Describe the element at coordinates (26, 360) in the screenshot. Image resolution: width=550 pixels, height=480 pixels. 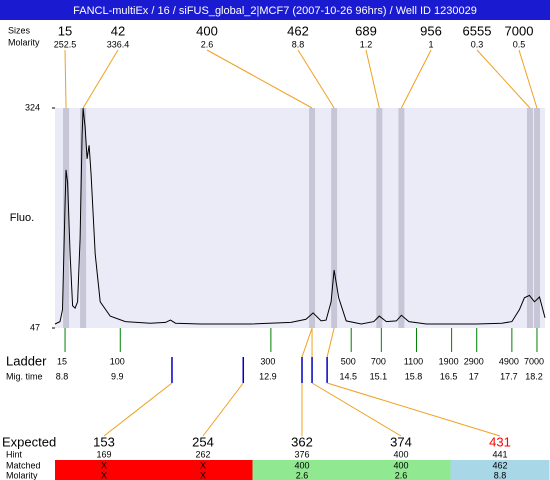
I see `ladder-label: Ladder` at that location.